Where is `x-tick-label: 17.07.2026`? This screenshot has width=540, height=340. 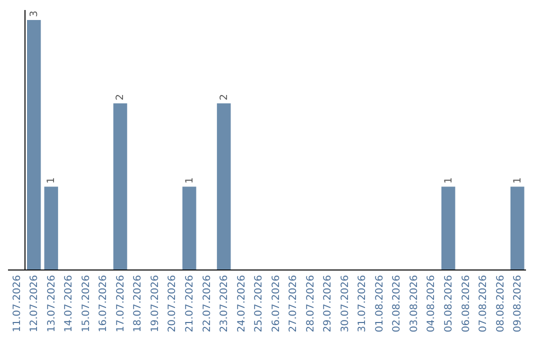 x-tick-label: 17.07.2026 is located at coordinates (120, 303).